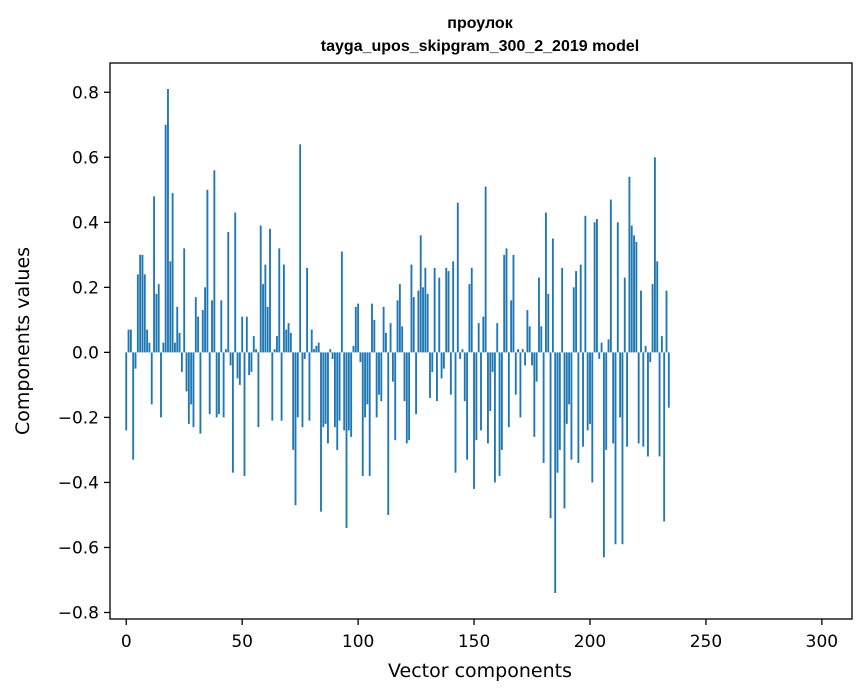 Image resolution: width=867 pixels, height=696 pixels. What do you see at coordinates (358, 642) in the screenshot?
I see `x-tick-label: 100` at bounding box center [358, 642].